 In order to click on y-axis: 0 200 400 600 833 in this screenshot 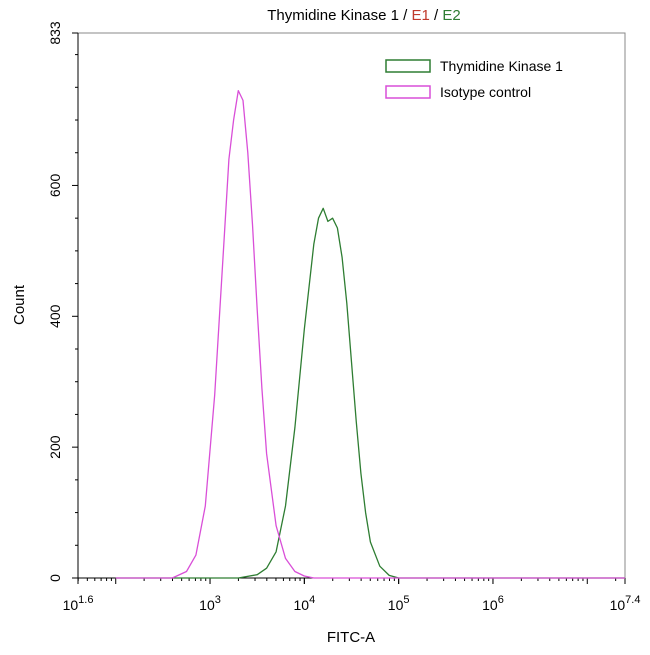, I will do `click(63, 301)`.